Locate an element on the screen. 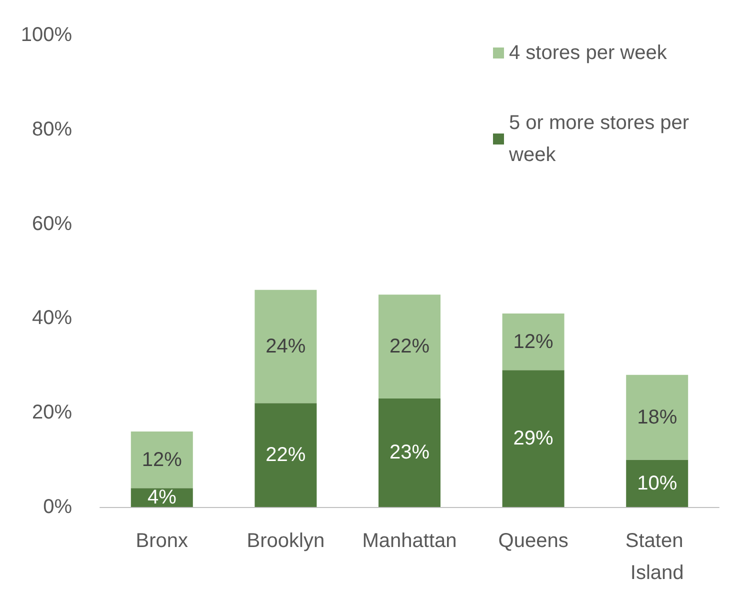 The image size is (729, 605). legend-label: 4 stores per week is located at coordinates (588, 53).